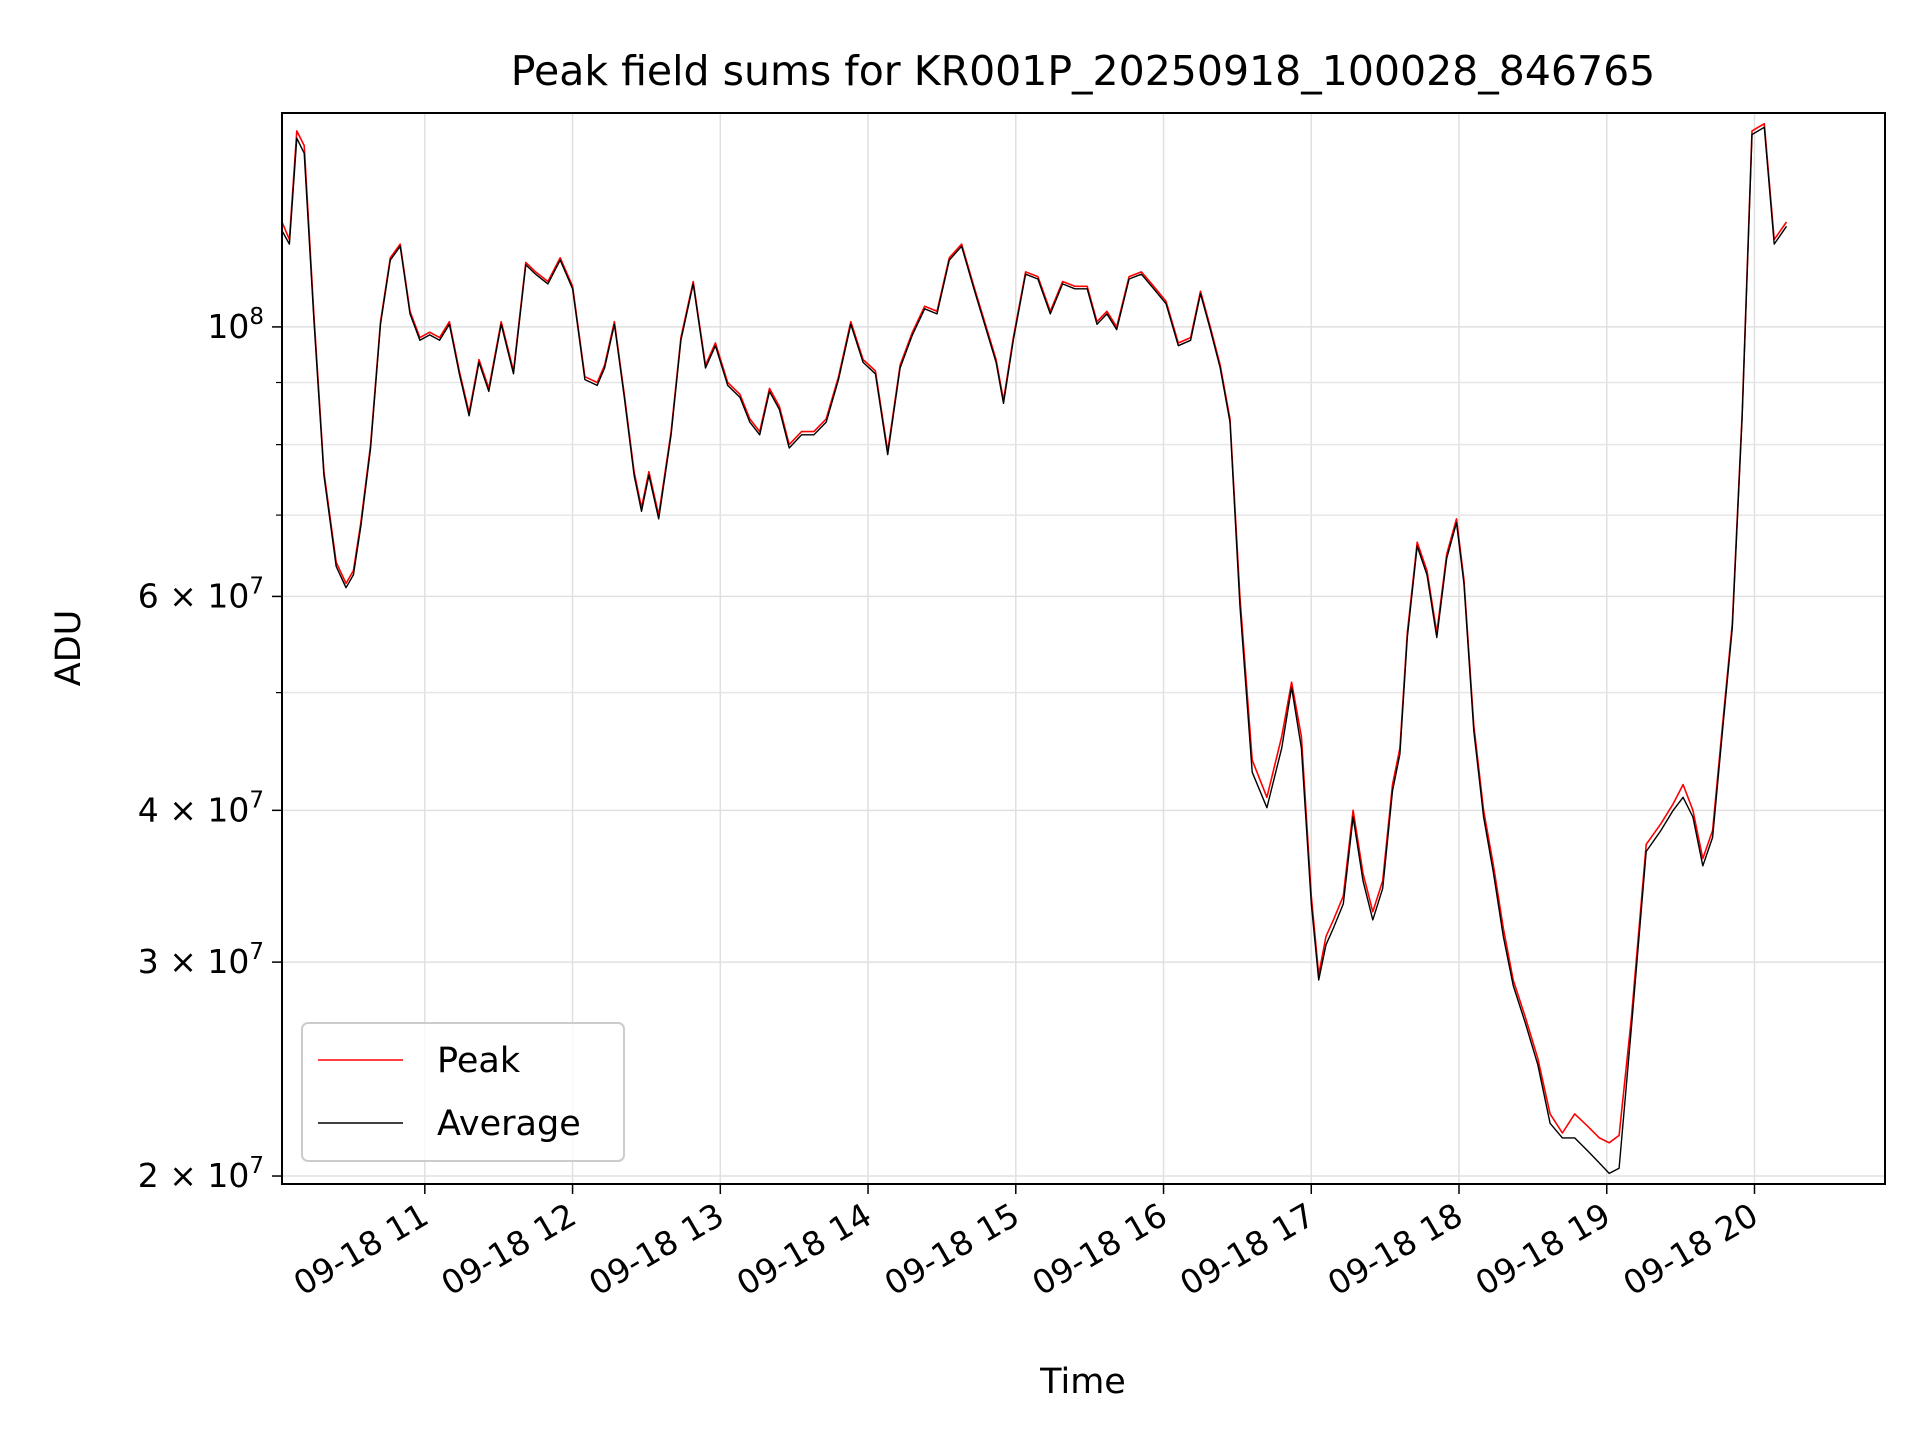 This screenshot has height=1440, width=1920. I want to click on legend-box, so click(463, 1092).